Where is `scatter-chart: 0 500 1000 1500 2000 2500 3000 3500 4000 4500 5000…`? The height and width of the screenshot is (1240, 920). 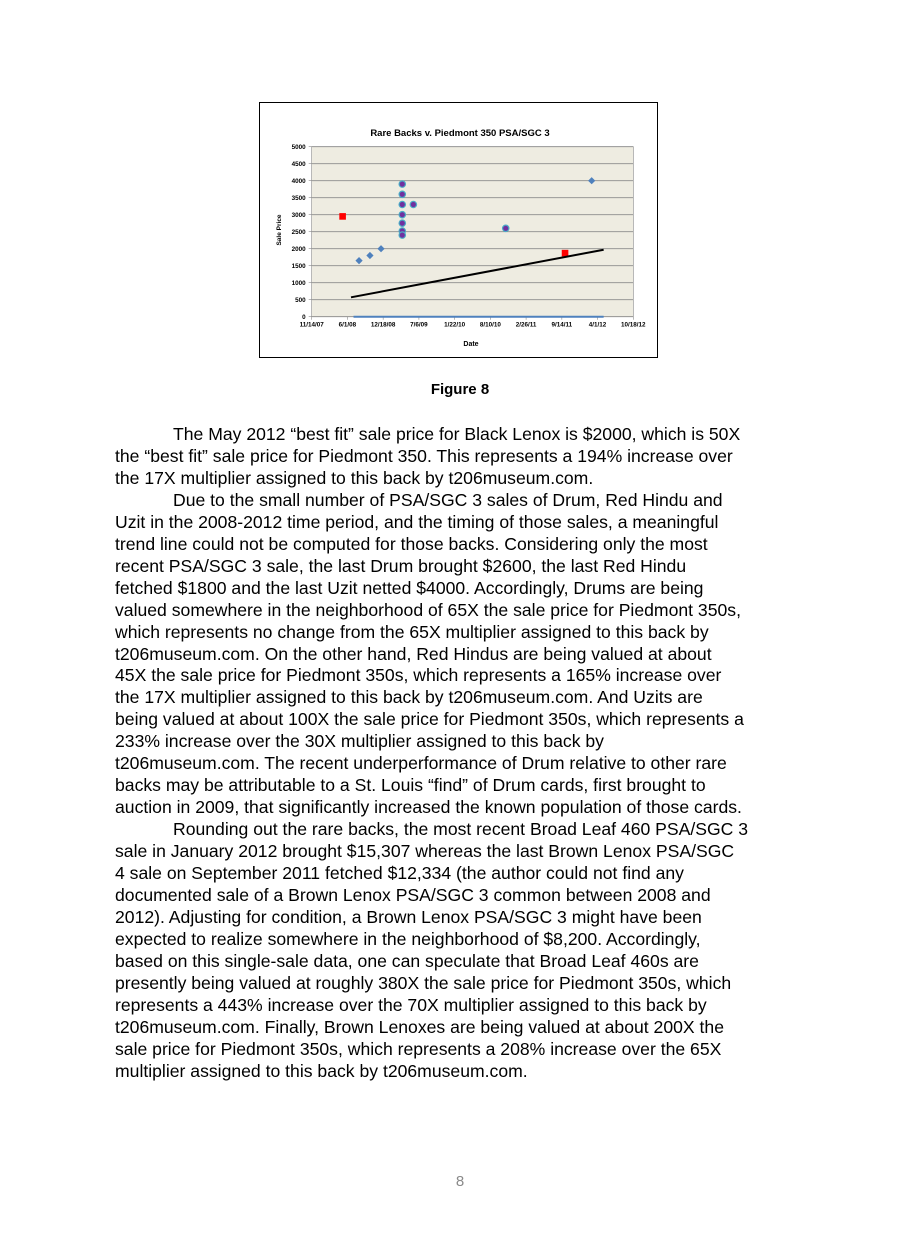 scatter-chart: 0 500 1000 1500 2000 2500 3000 3500 4000 4500 5000… is located at coordinates (461, 238).